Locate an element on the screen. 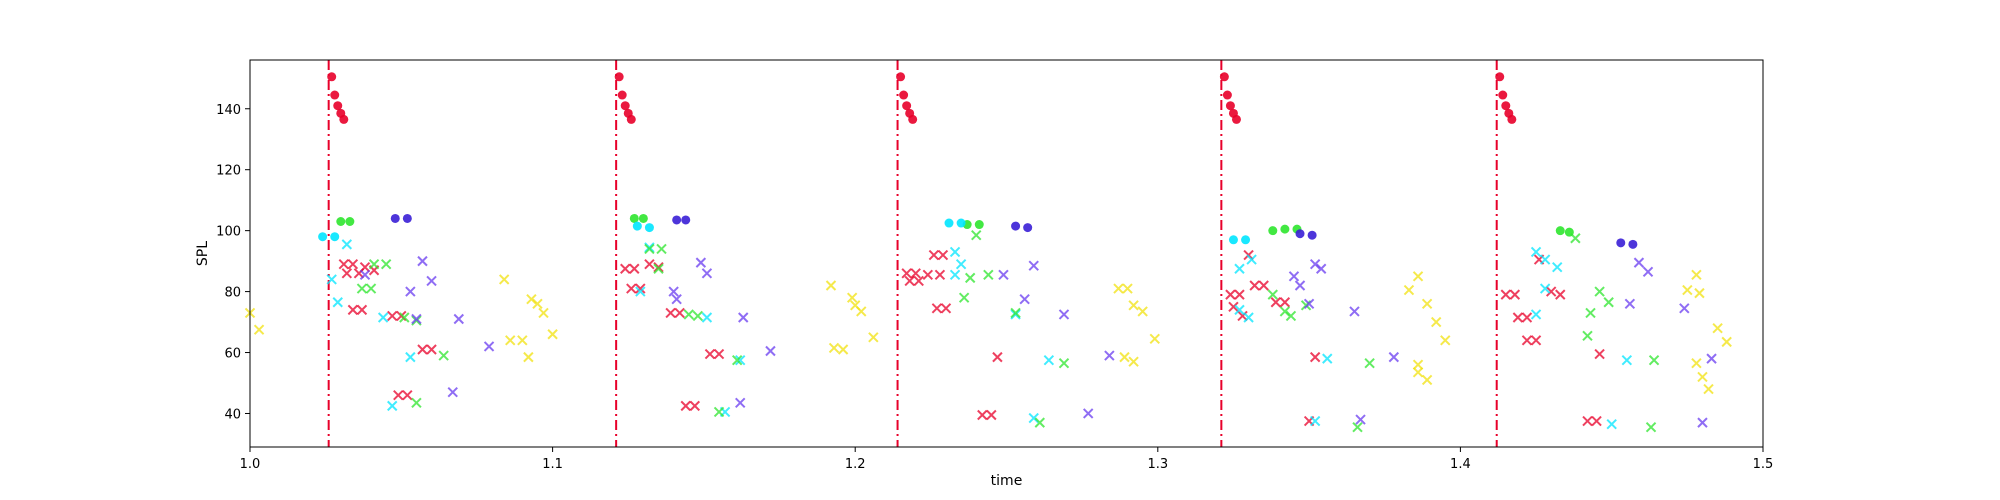  y-axis: 40 60 80 100 120 140 is located at coordinates (233, 262).